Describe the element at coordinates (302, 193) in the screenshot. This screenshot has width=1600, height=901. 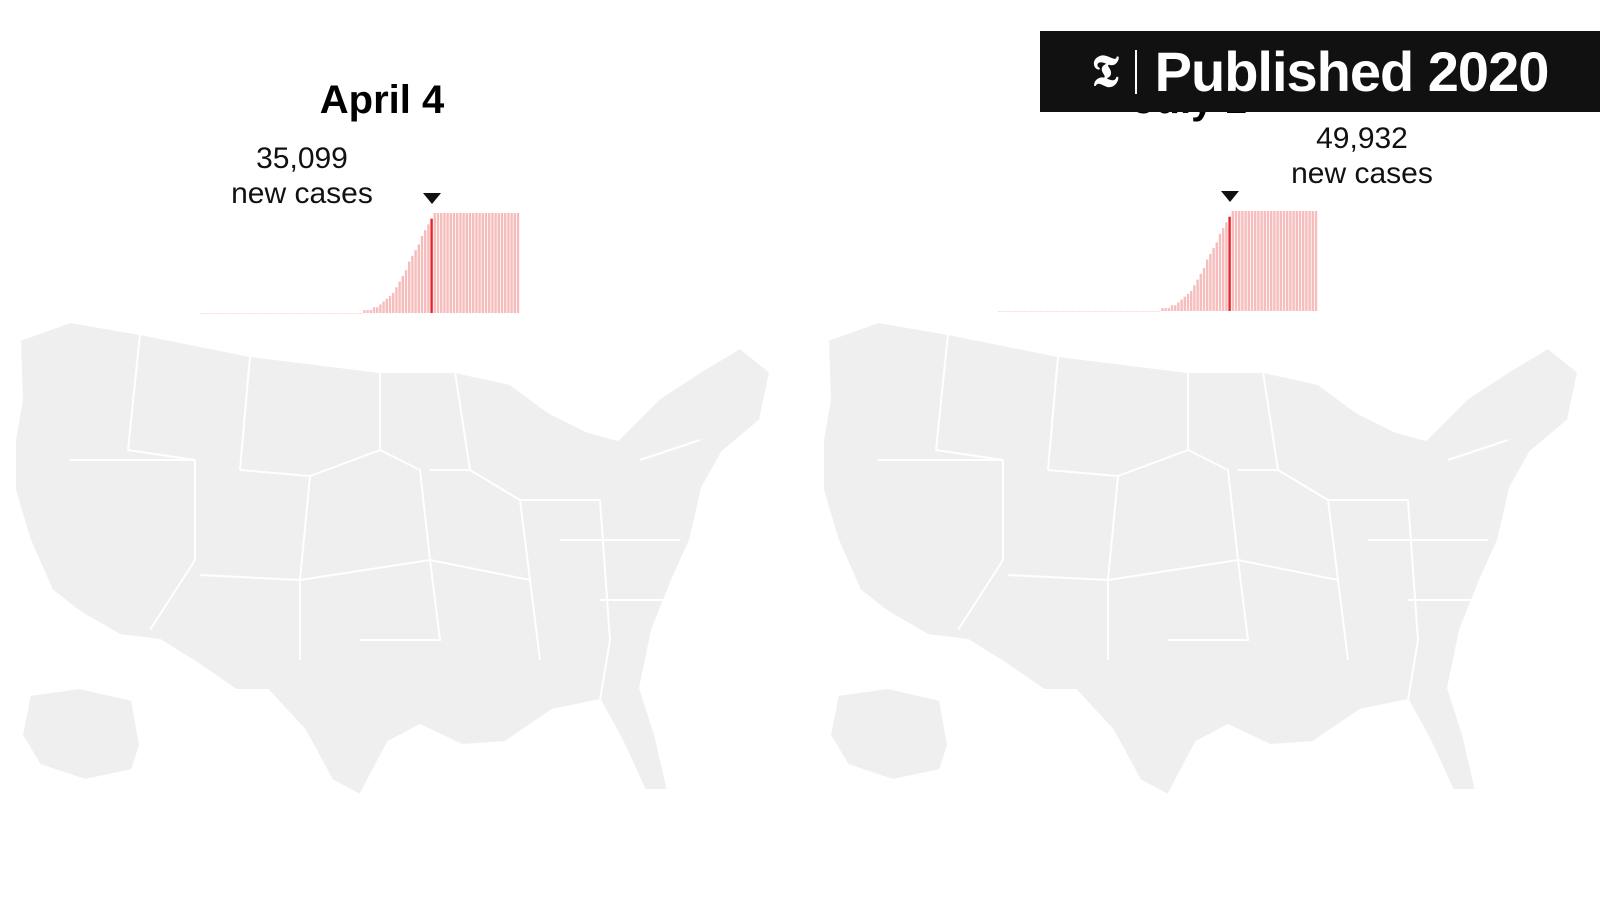
I see `new-cases-unit: new cases` at that location.